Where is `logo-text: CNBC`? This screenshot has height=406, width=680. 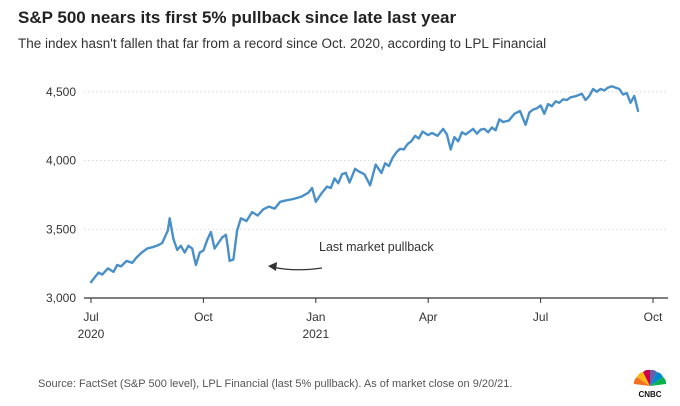
logo-text: CNBC is located at coordinates (649, 394).